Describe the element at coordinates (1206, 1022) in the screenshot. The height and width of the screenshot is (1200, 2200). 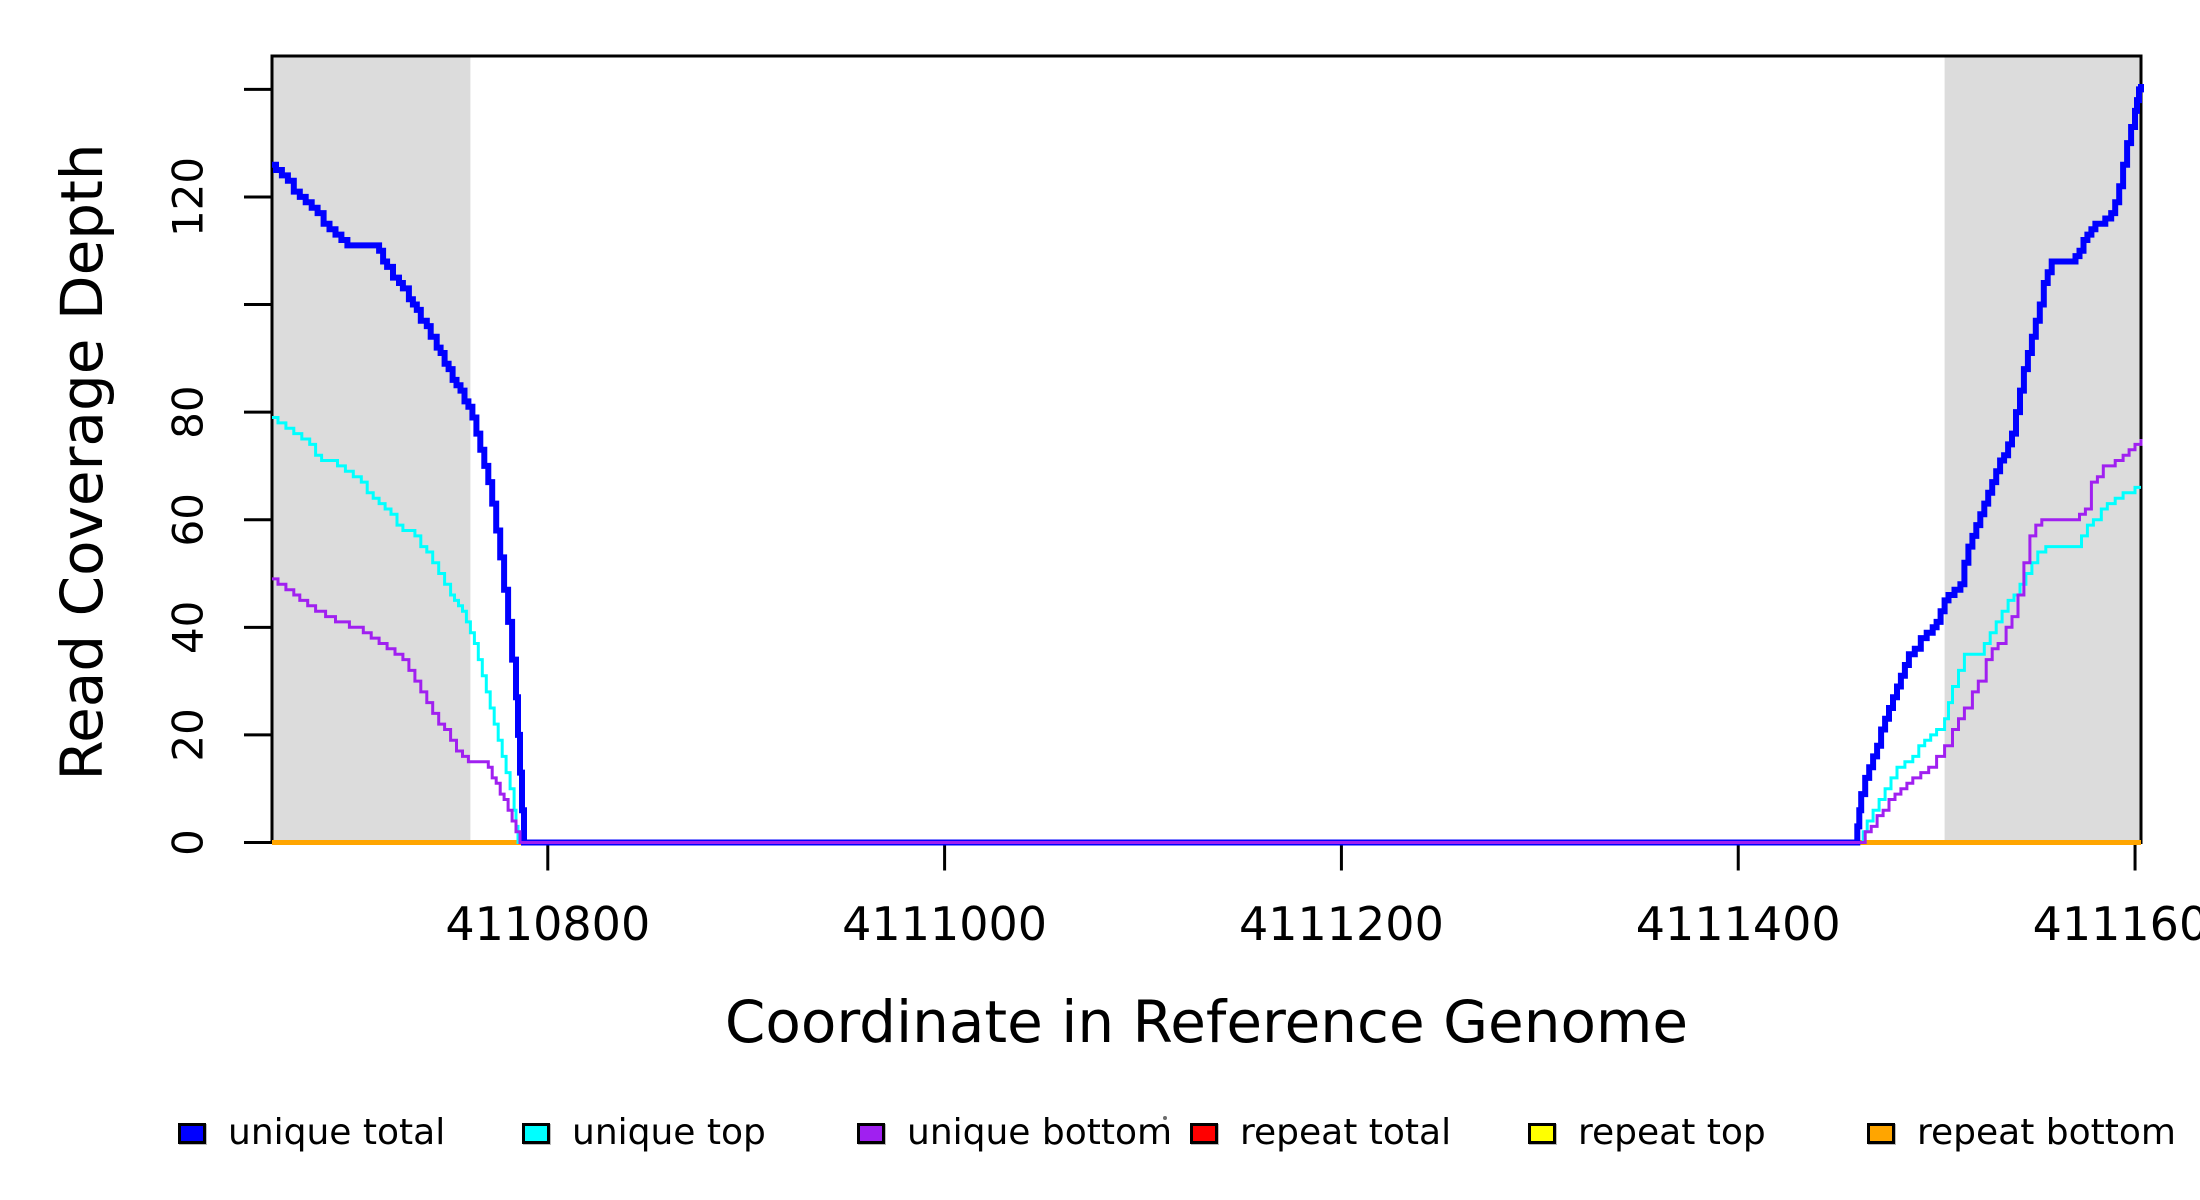
I see `x-axis-title: Coordinate in Reference Genome` at that location.